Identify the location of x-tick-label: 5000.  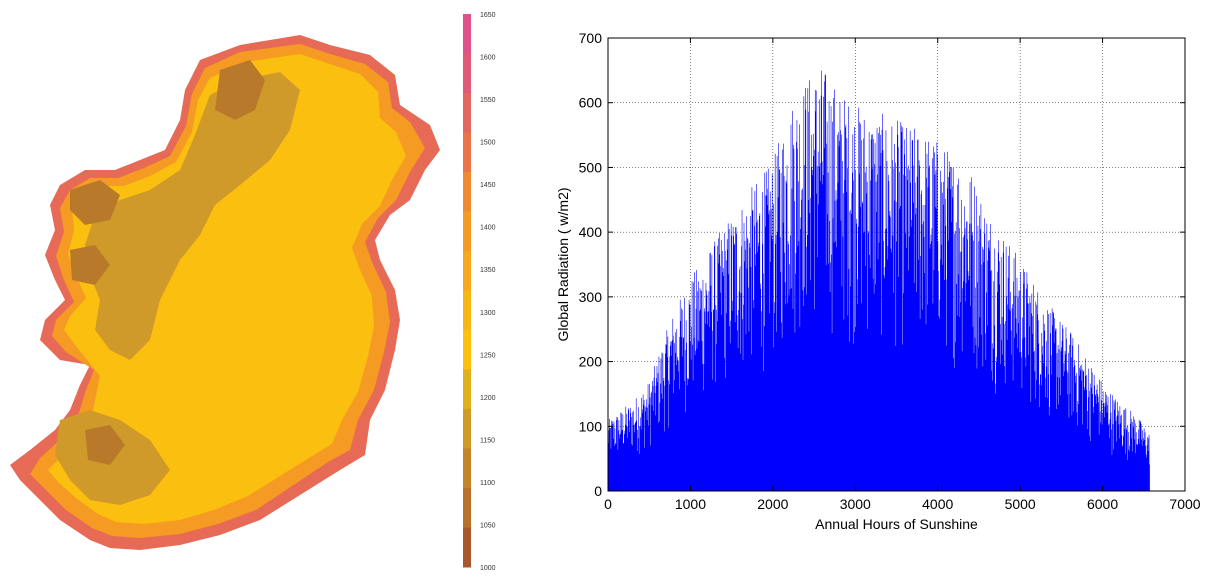
(1020, 504).